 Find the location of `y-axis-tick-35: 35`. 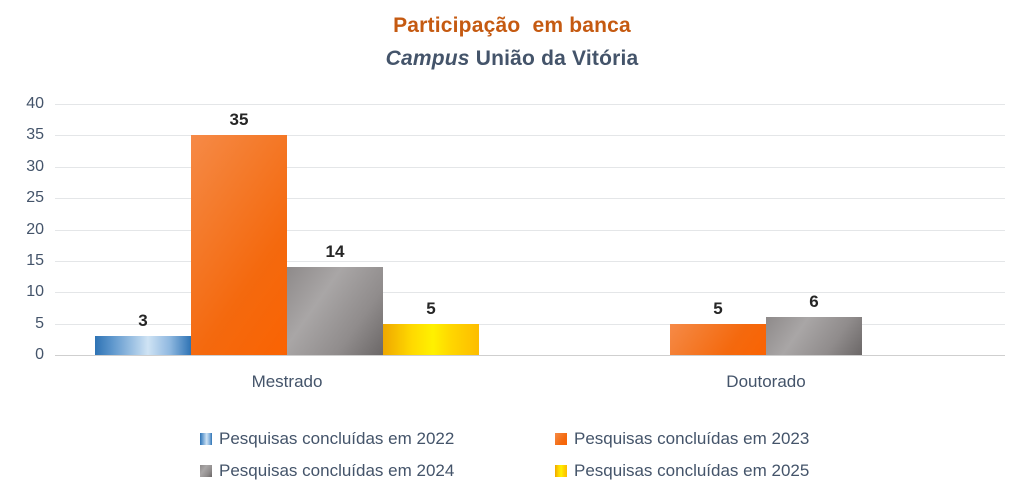

y-axis-tick-35: 35 is located at coordinates (35, 134).